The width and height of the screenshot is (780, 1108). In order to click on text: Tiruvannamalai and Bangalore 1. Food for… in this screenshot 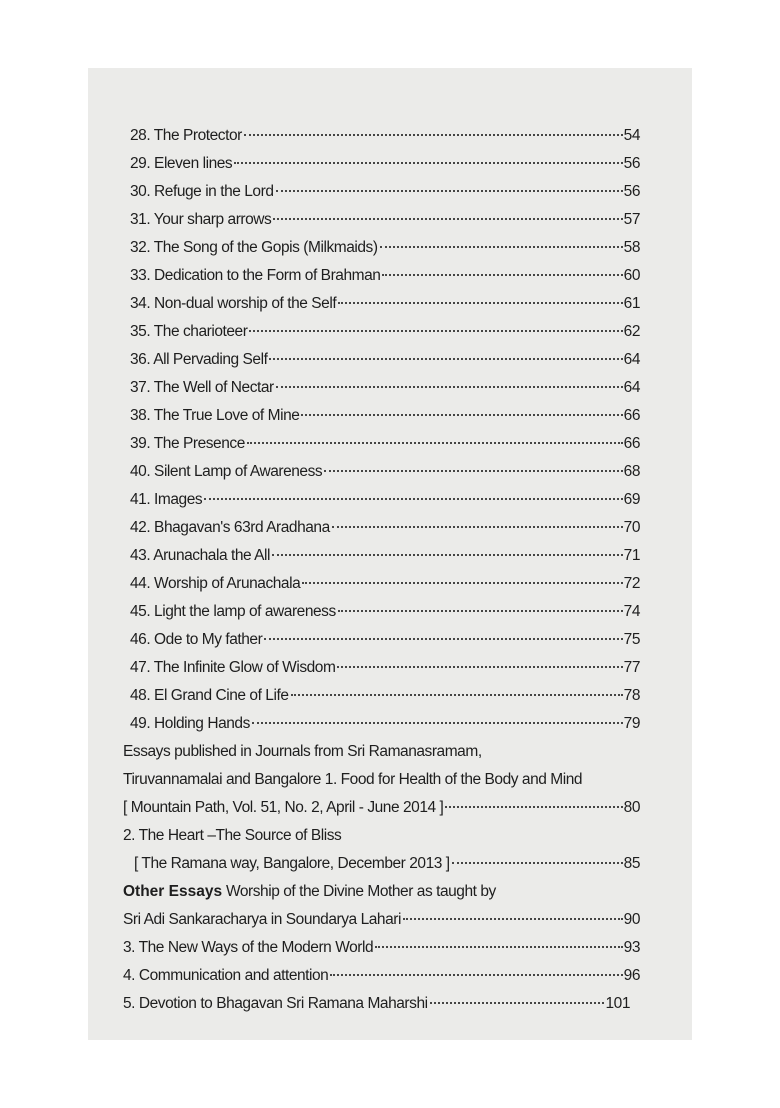, I will do `click(353, 779)`.